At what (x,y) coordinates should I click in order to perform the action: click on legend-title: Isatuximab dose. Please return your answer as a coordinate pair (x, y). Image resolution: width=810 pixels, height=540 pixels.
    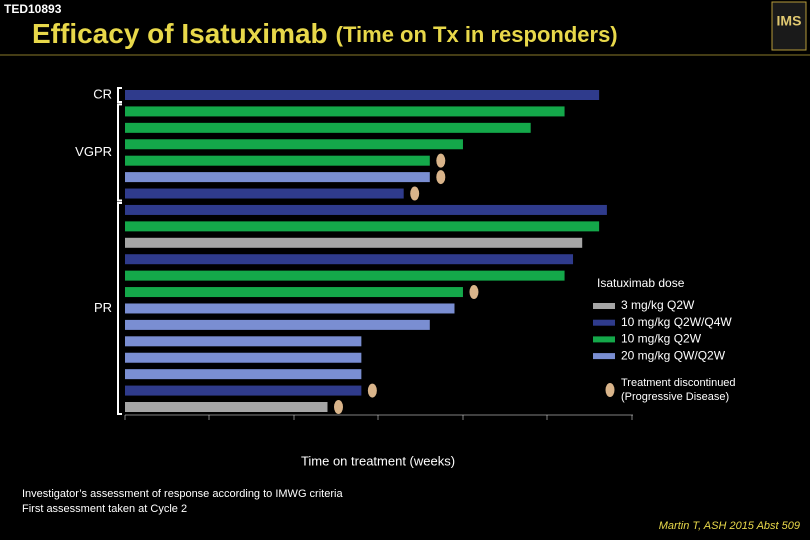
    Looking at the image, I should click on (641, 283).